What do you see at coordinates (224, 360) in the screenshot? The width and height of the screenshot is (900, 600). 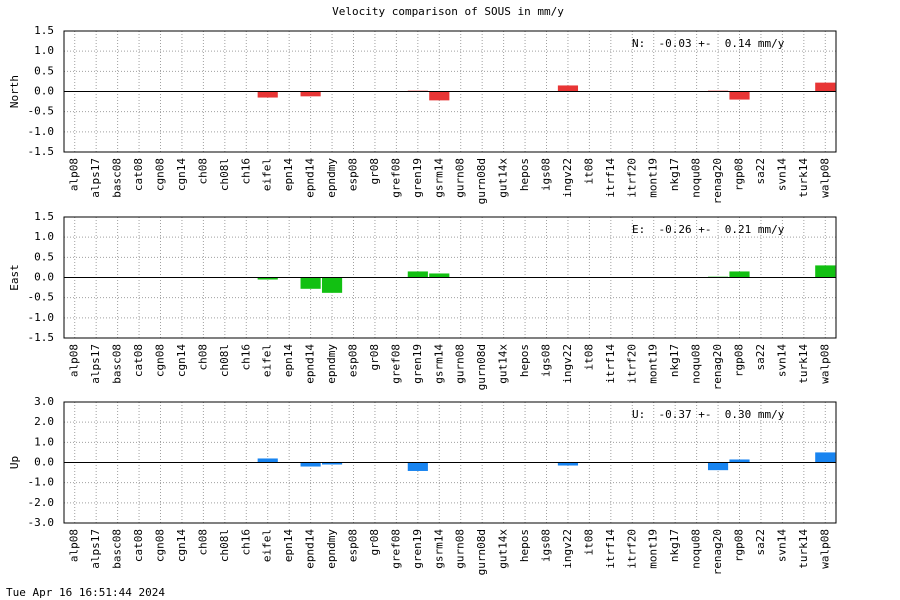 I see `x-tick-label: ch08l` at bounding box center [224, 360].